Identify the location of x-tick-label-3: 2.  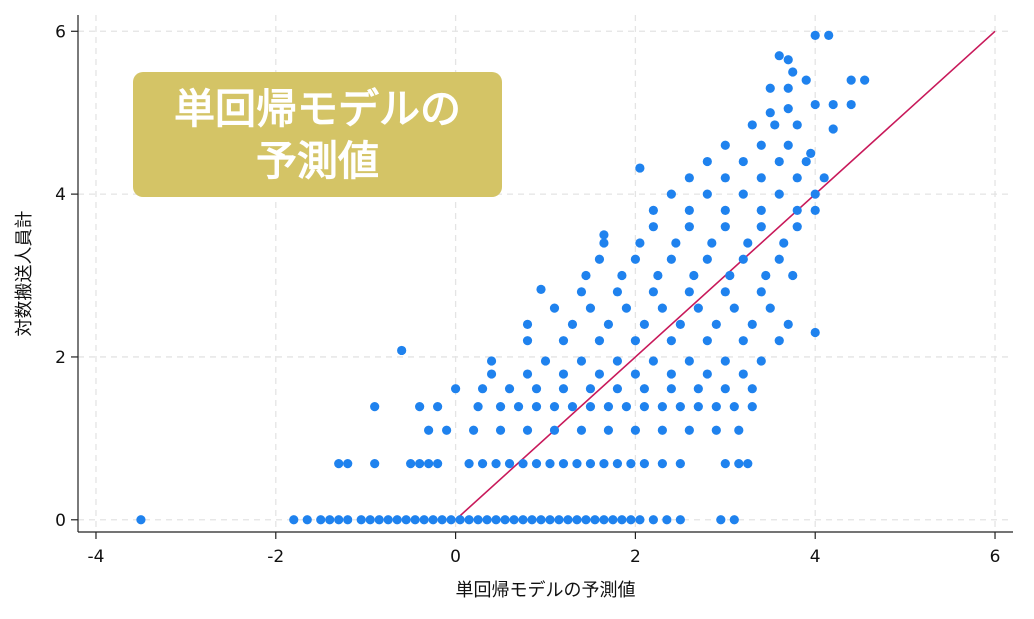
(635, 557).